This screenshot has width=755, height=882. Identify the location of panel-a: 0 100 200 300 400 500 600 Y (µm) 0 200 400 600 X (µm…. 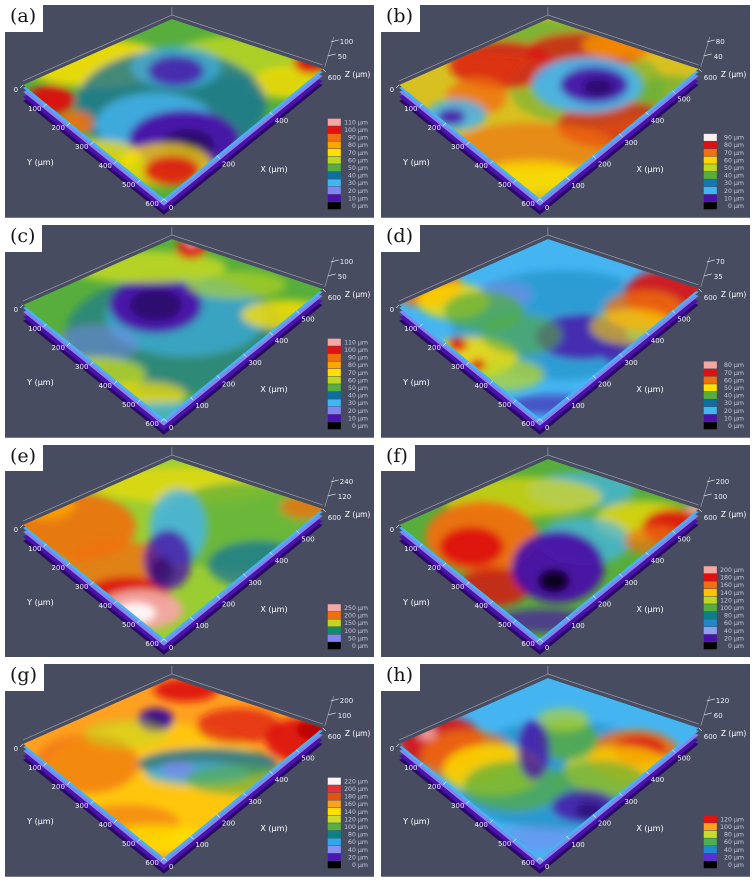
(189, 111).